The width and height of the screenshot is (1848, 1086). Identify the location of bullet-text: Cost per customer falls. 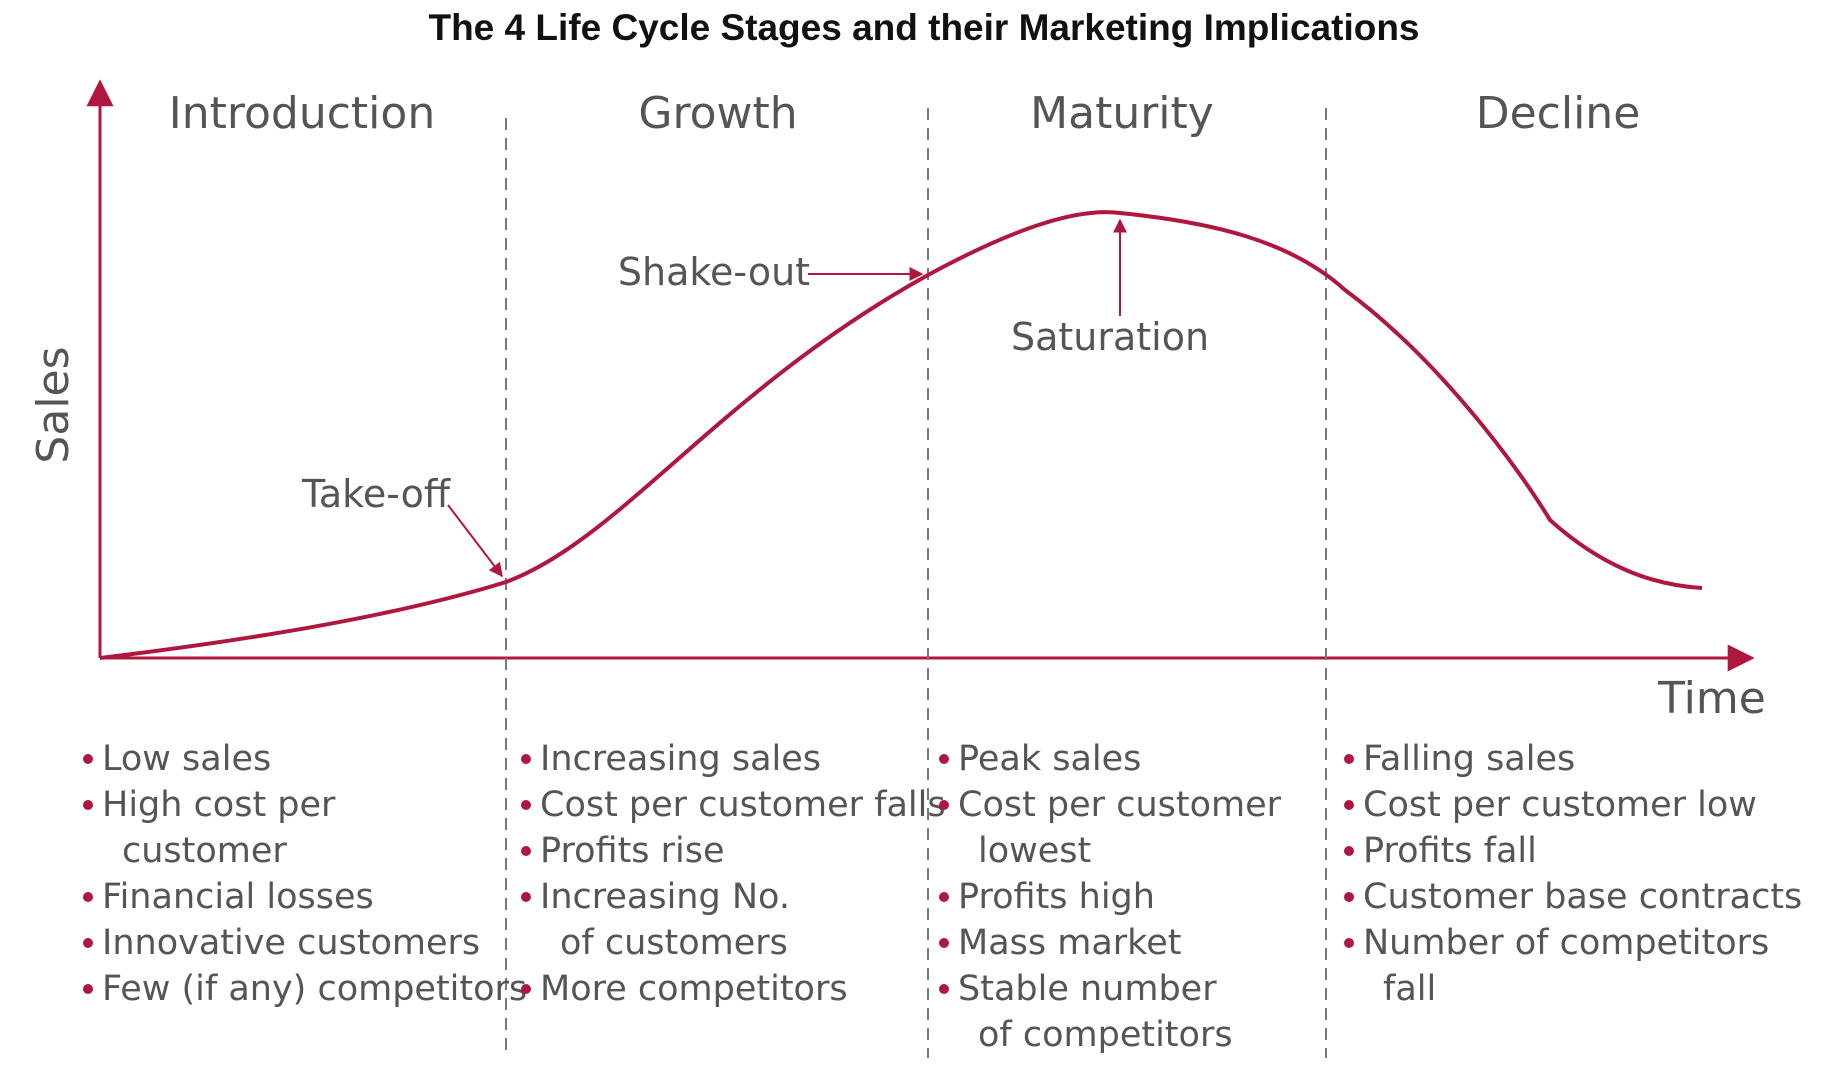
(743, 805).